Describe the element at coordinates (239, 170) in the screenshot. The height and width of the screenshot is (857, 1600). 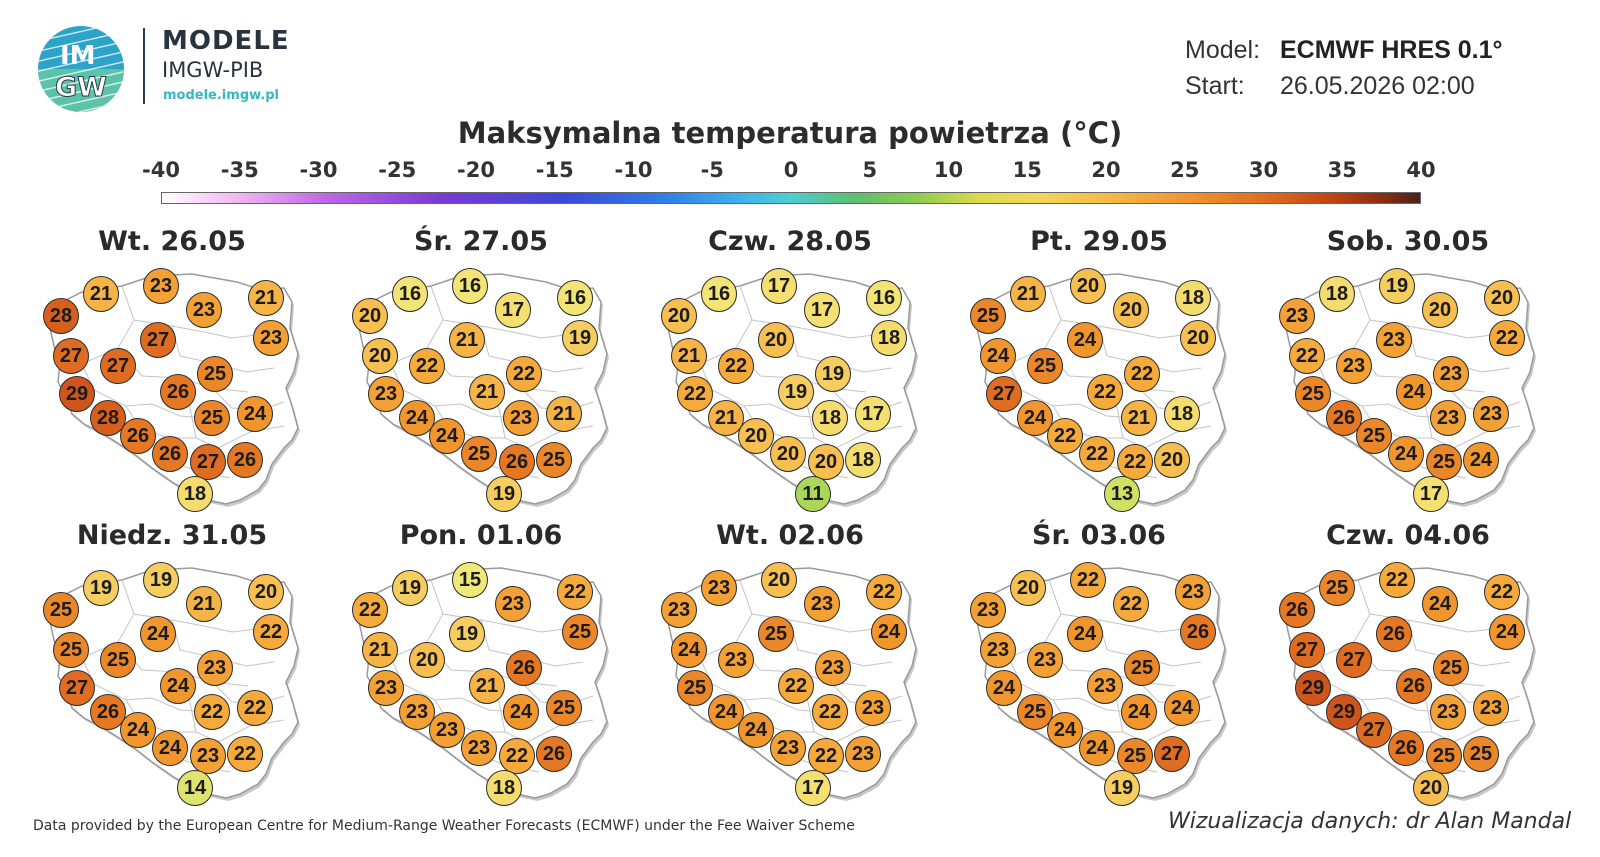
I see `scale-label: -35` at that location.